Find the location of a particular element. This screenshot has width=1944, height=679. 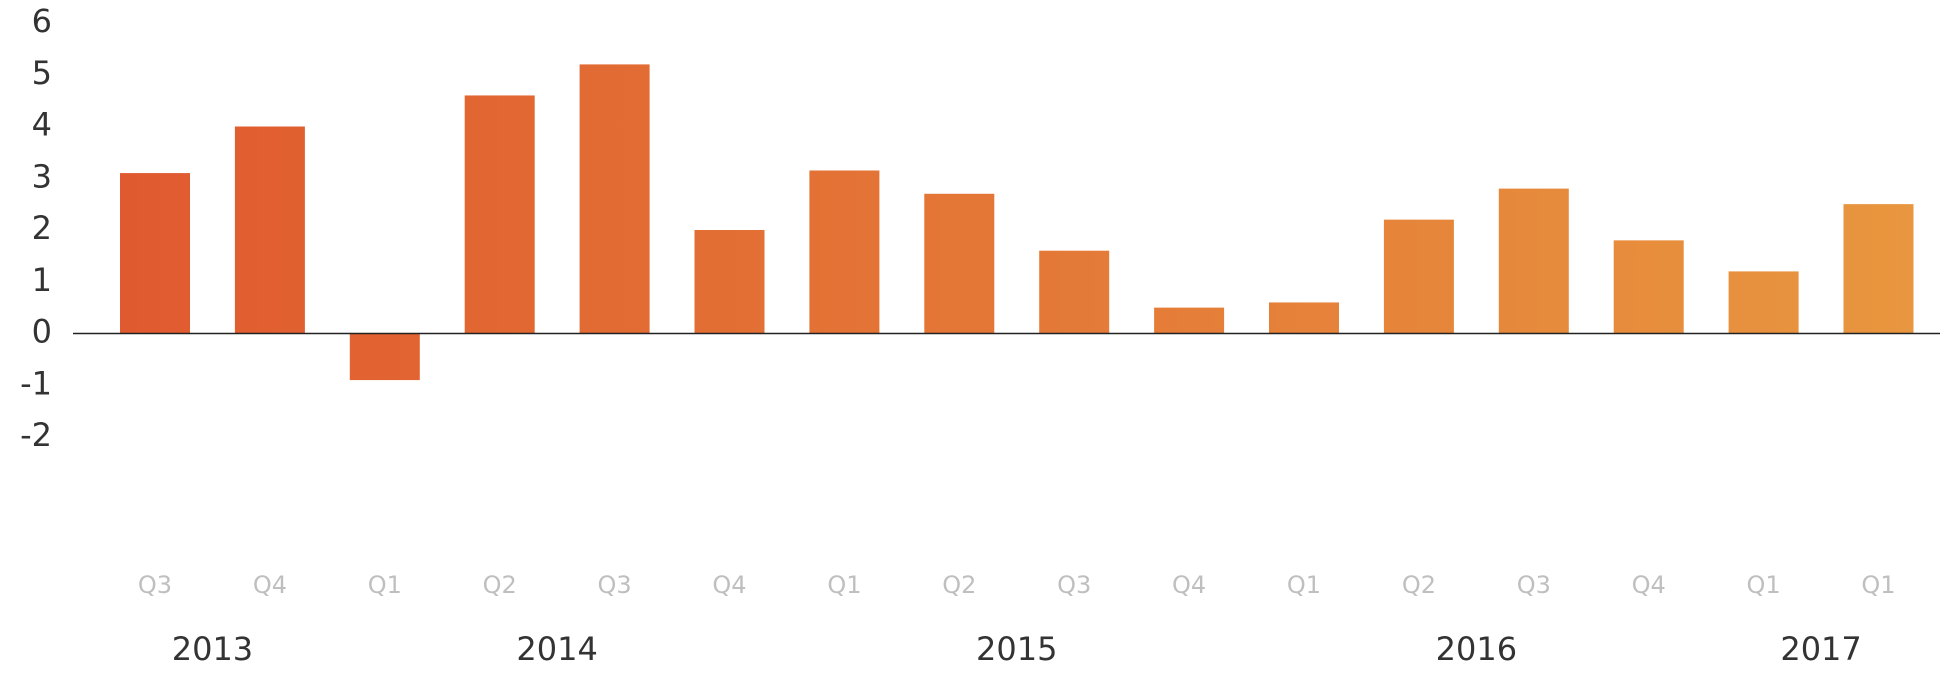

y-tick-label: -2 is located at coordinates (36, 435).